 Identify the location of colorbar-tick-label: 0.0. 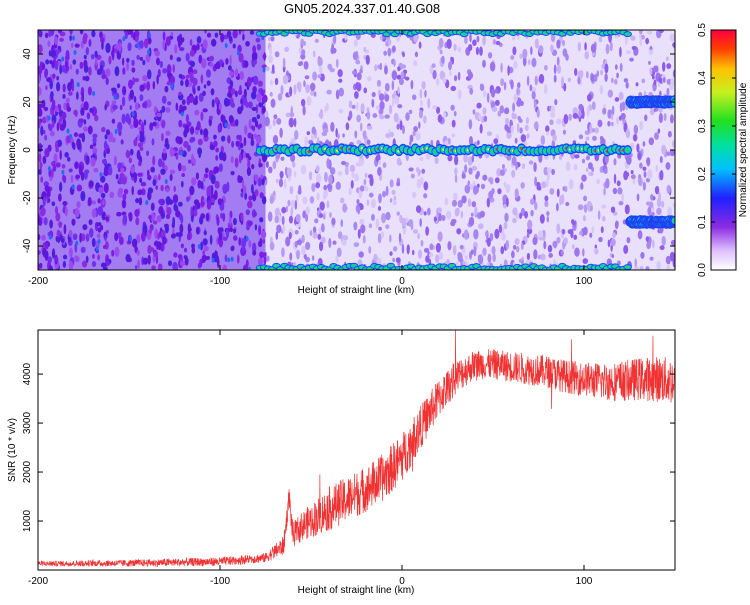
(702, 270).